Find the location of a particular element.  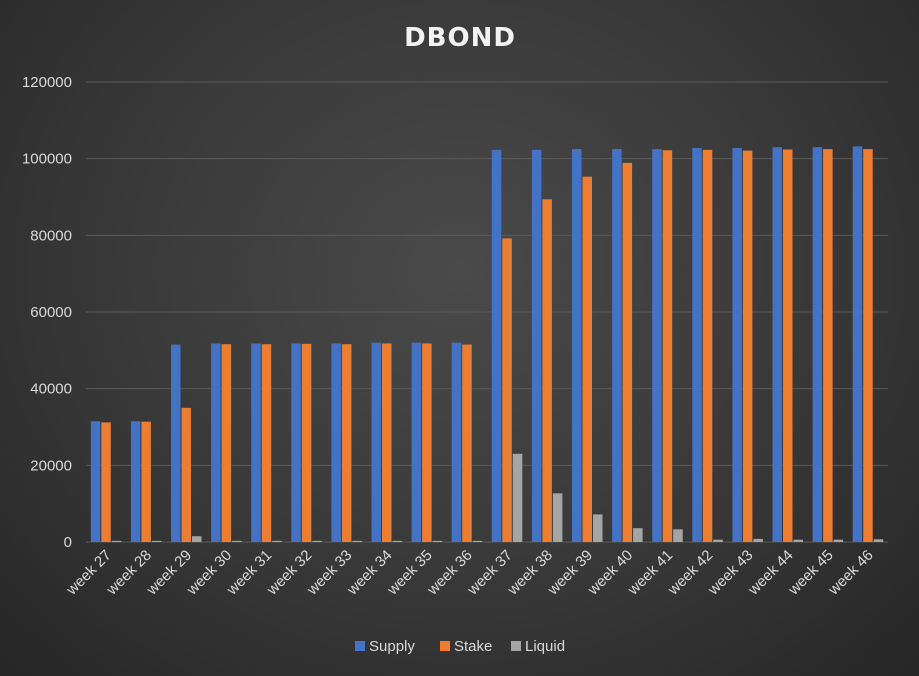

legend-item-supply: Supply is located at coordinates (385, 646).